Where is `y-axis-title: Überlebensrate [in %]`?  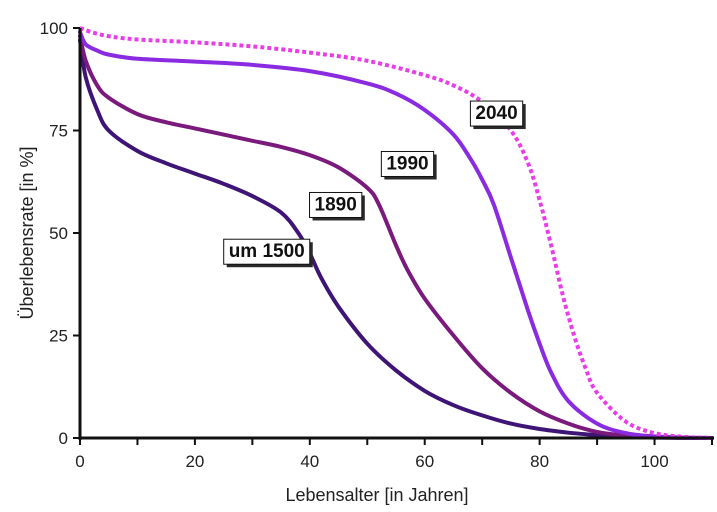 y-axis-title: Überlebensrate [in %] is located at coordinates (27, 232).